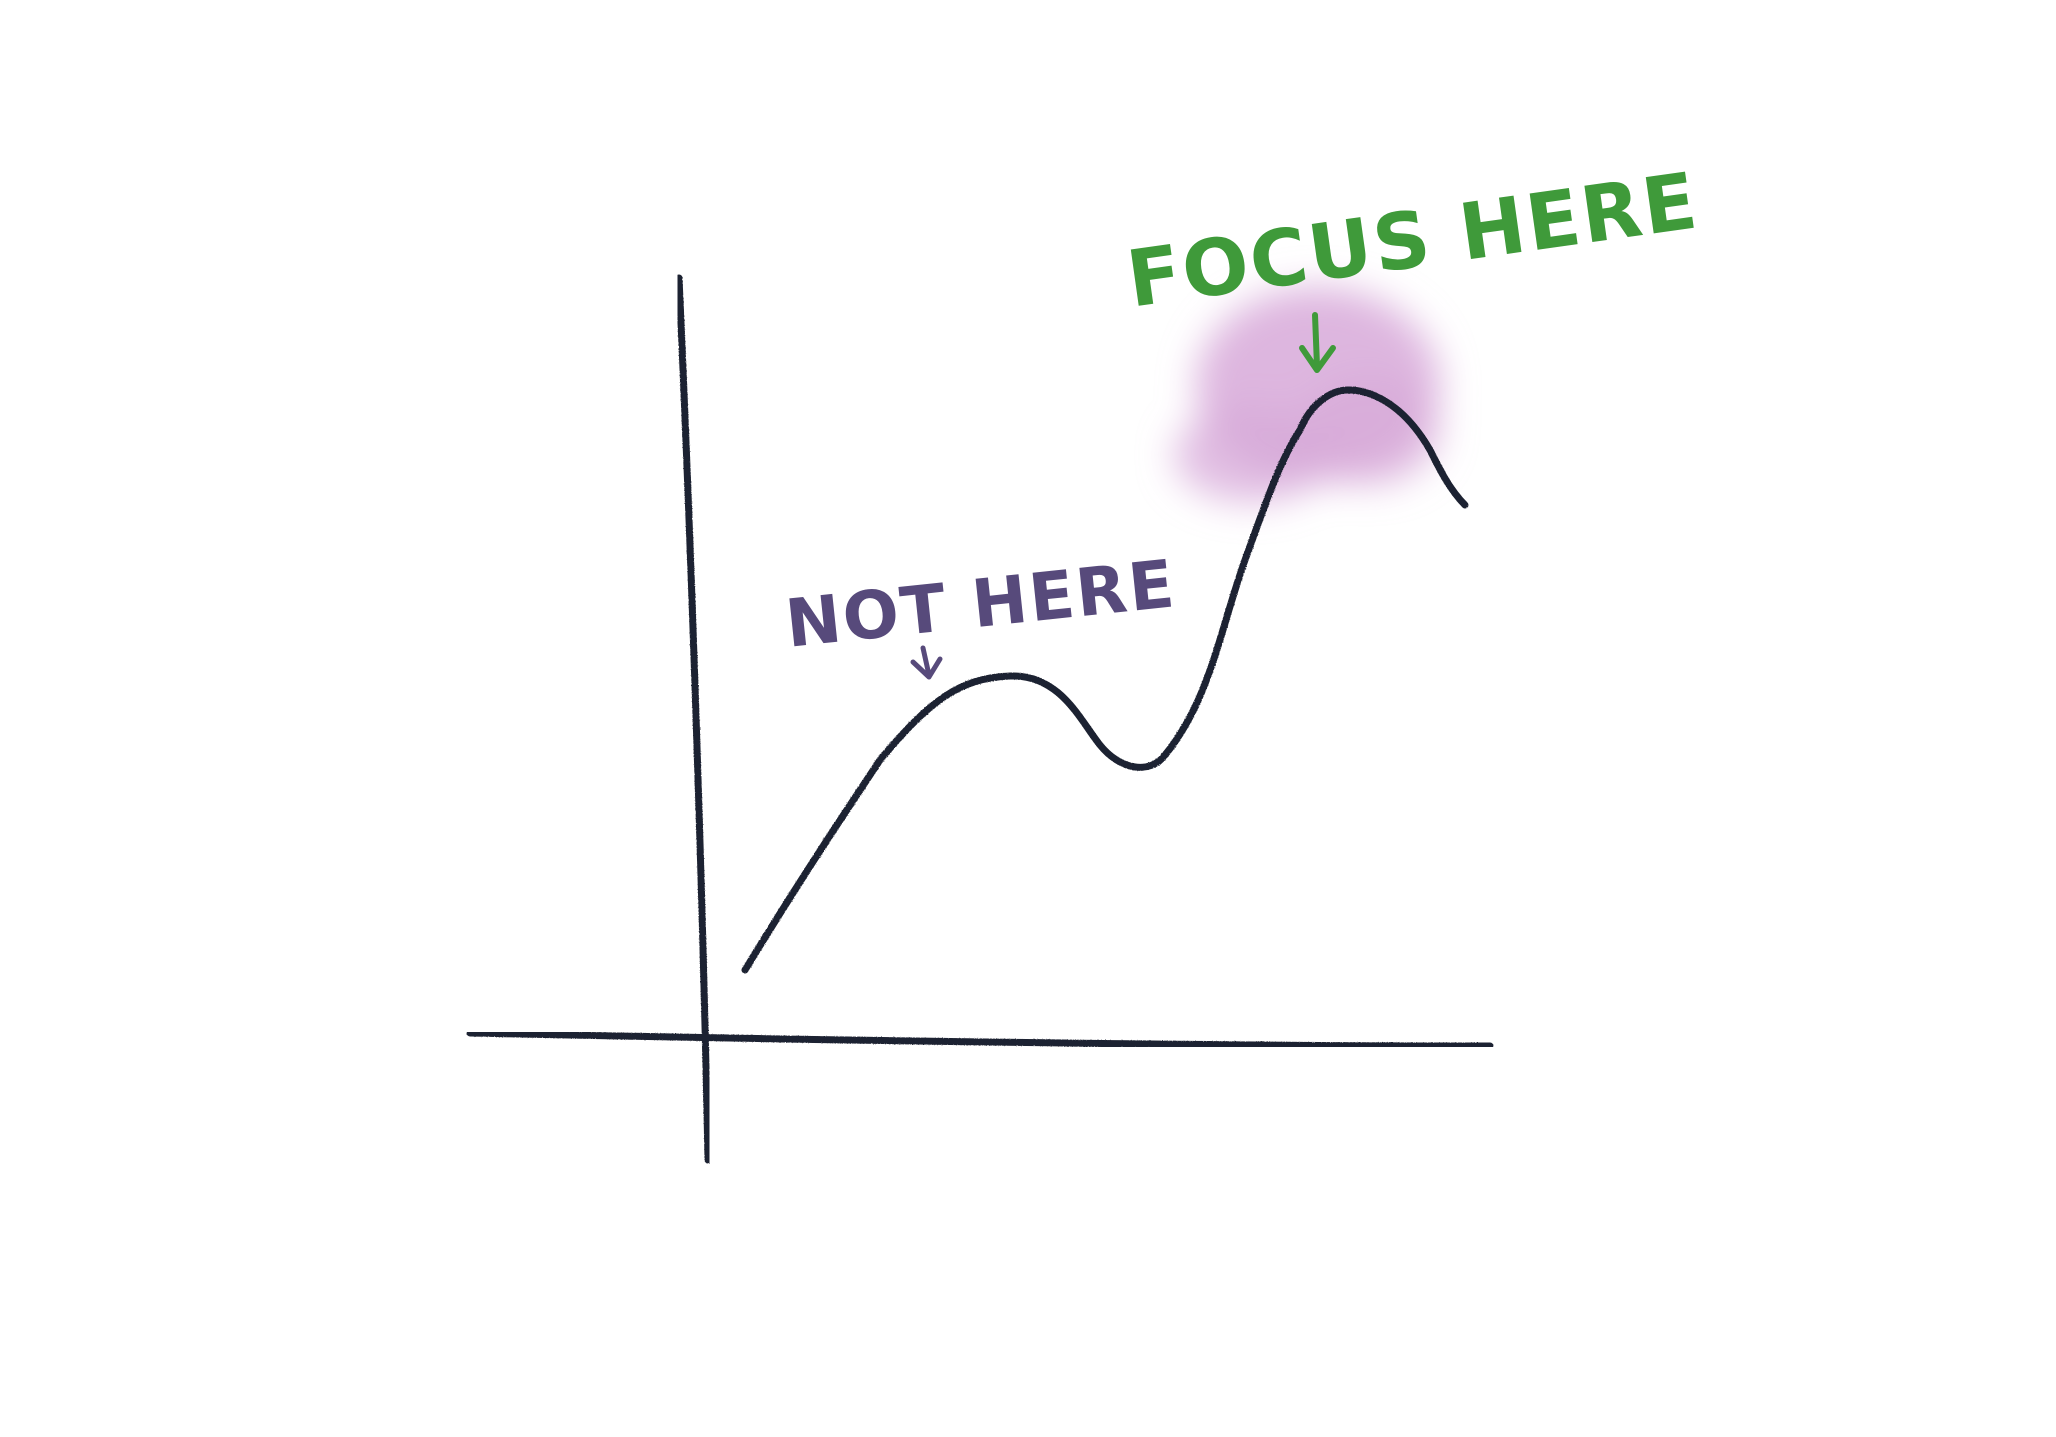 The width and height of the screenshot is (2056, 1437). What do you see at coordinates (693, 719) in the screenshot?
I see `y-axis` at bounding box center [693, 719].